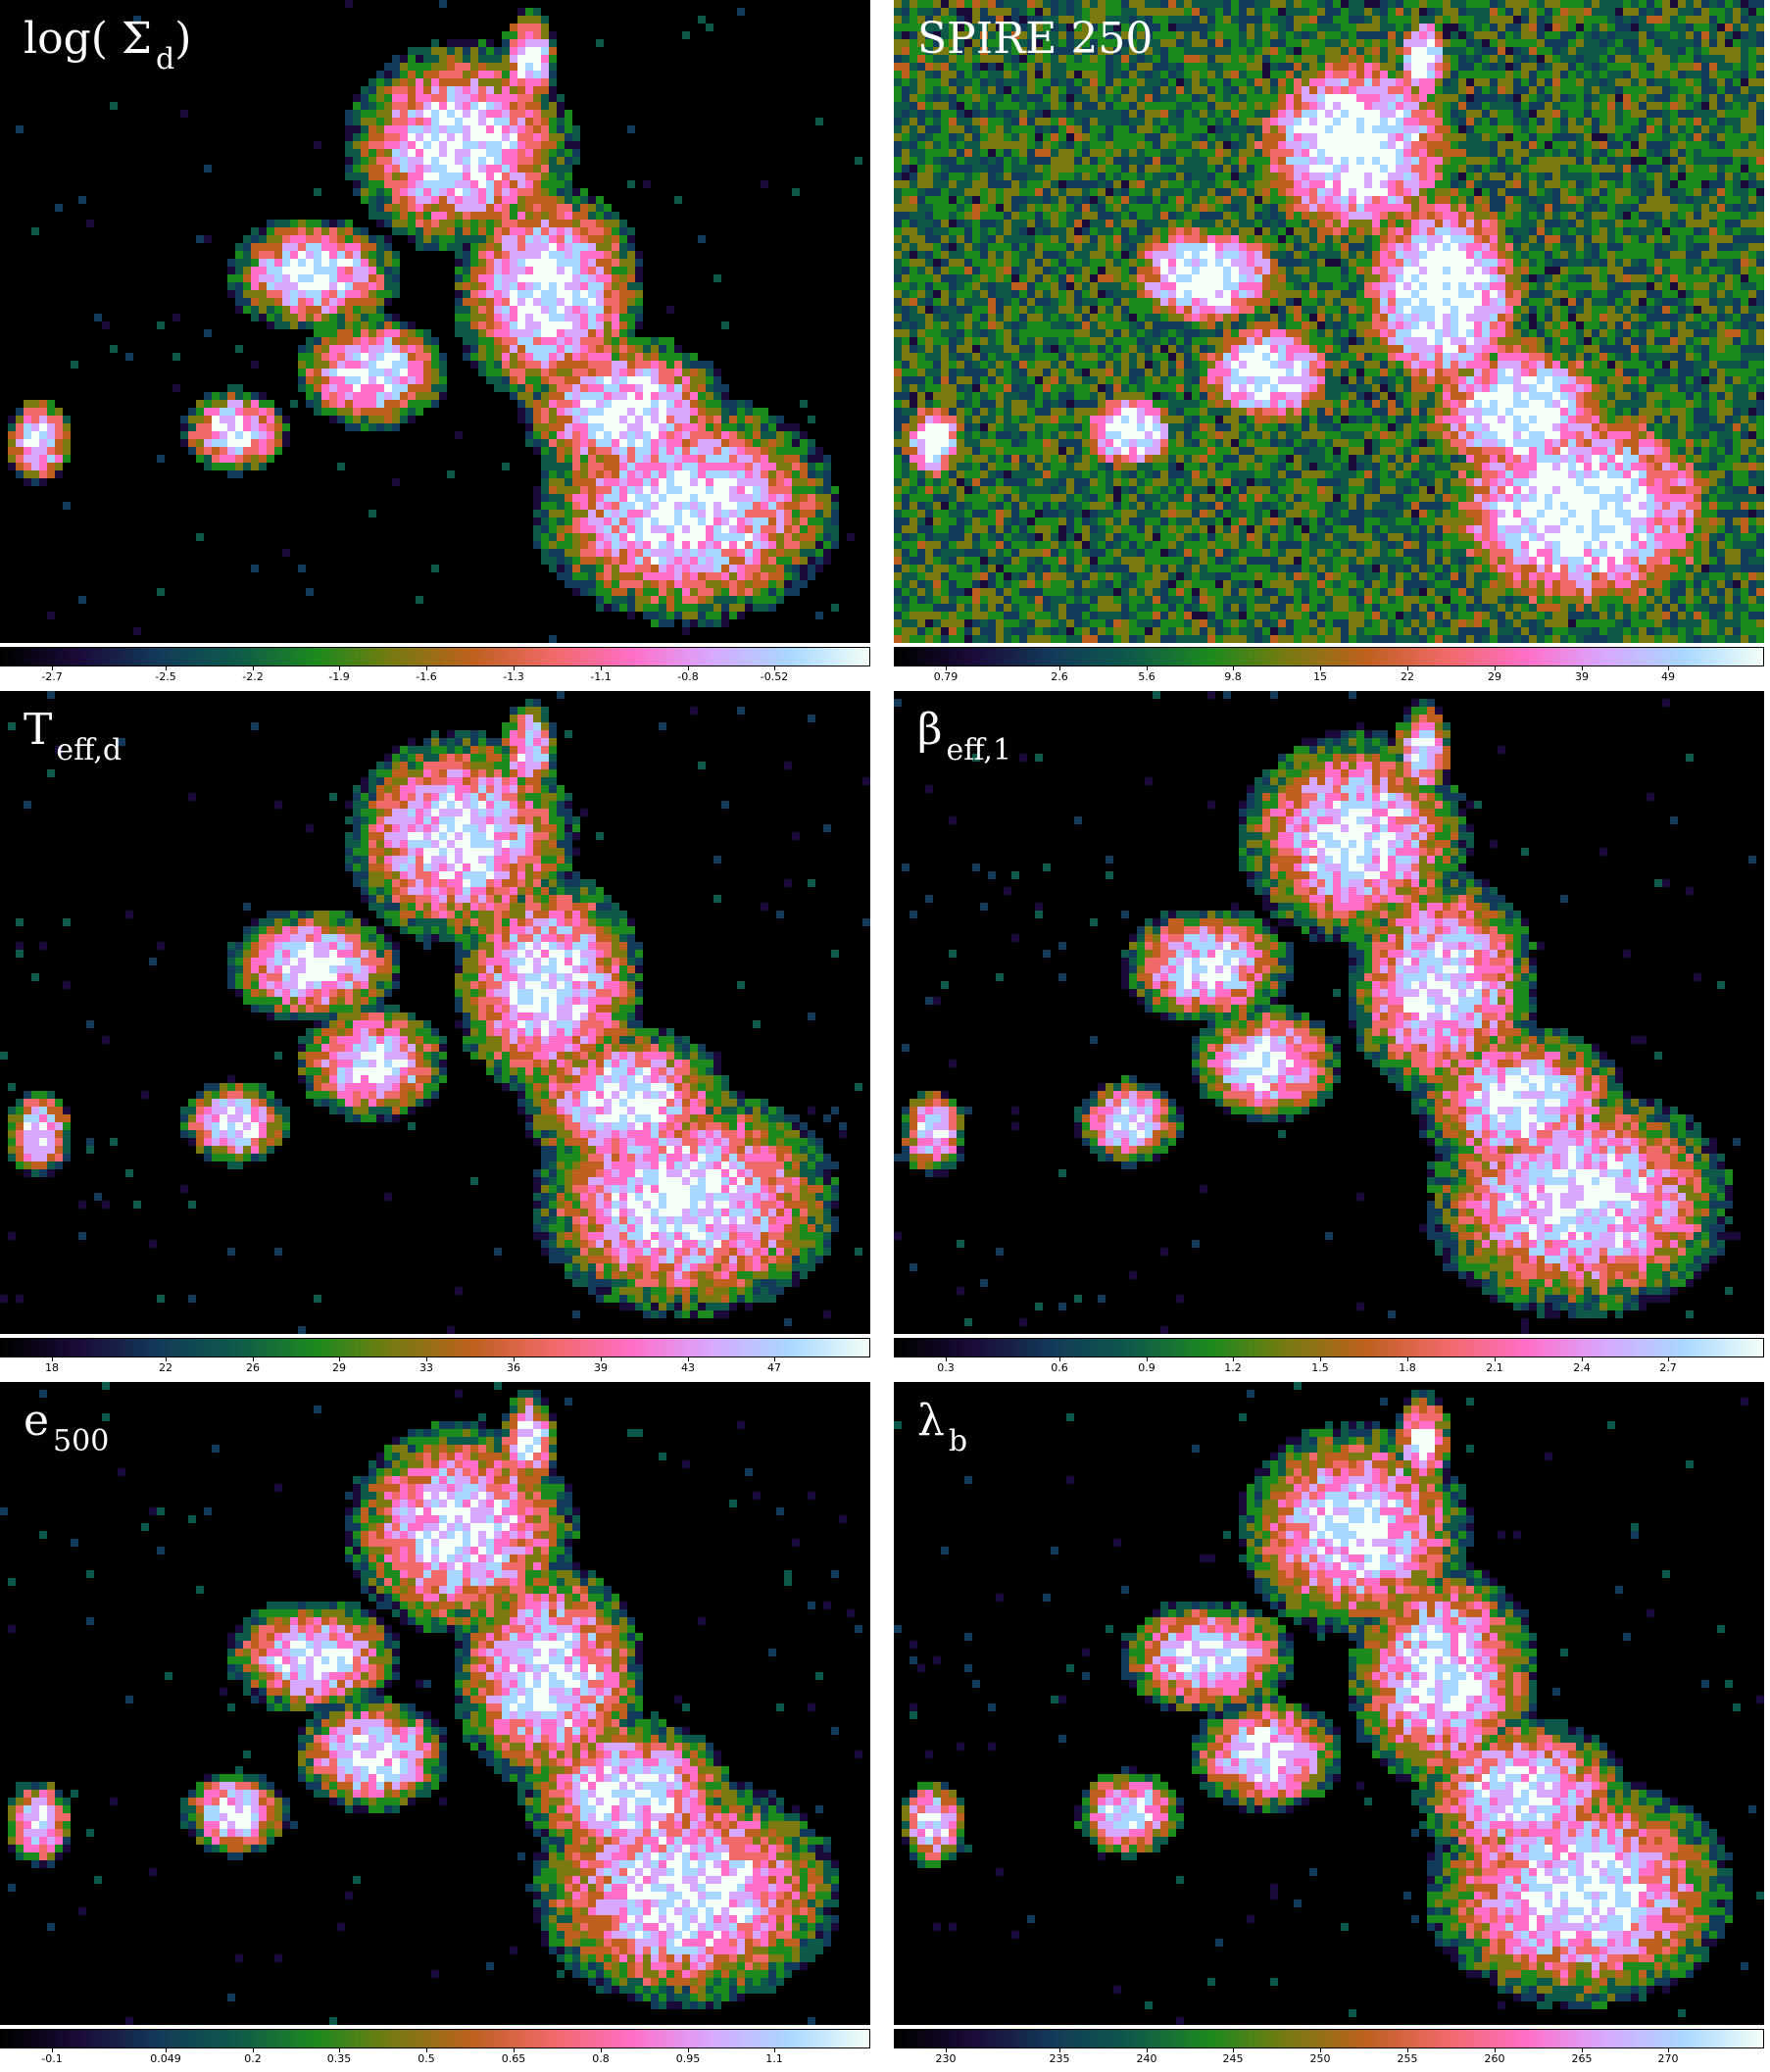  Describe the element at coordinates (1668, 676) in the screenshot. I see `colorbar-tick-label: 49` at that location.